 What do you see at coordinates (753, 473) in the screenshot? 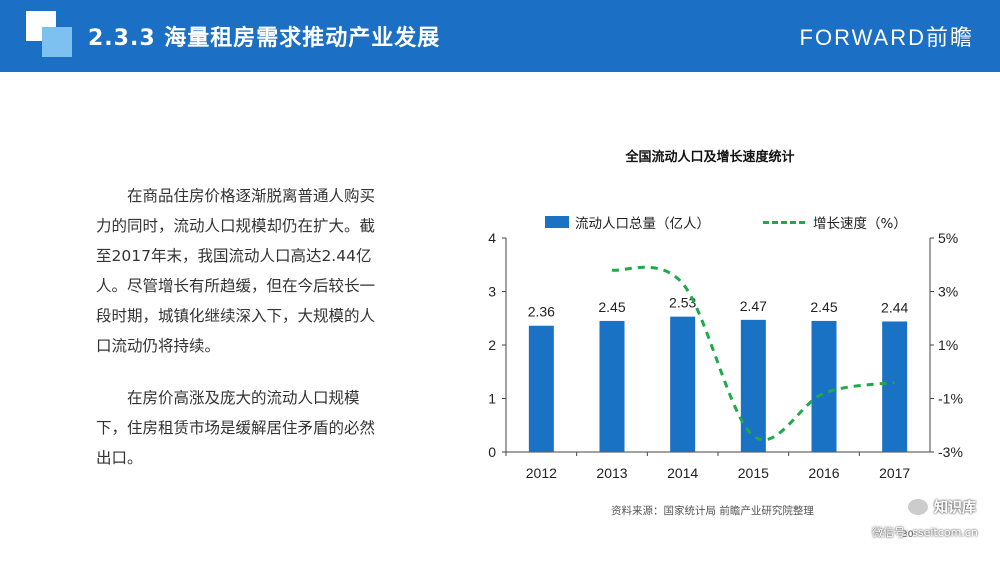
I see `x-tick-label: 2015` at bounding box center [753, 473].